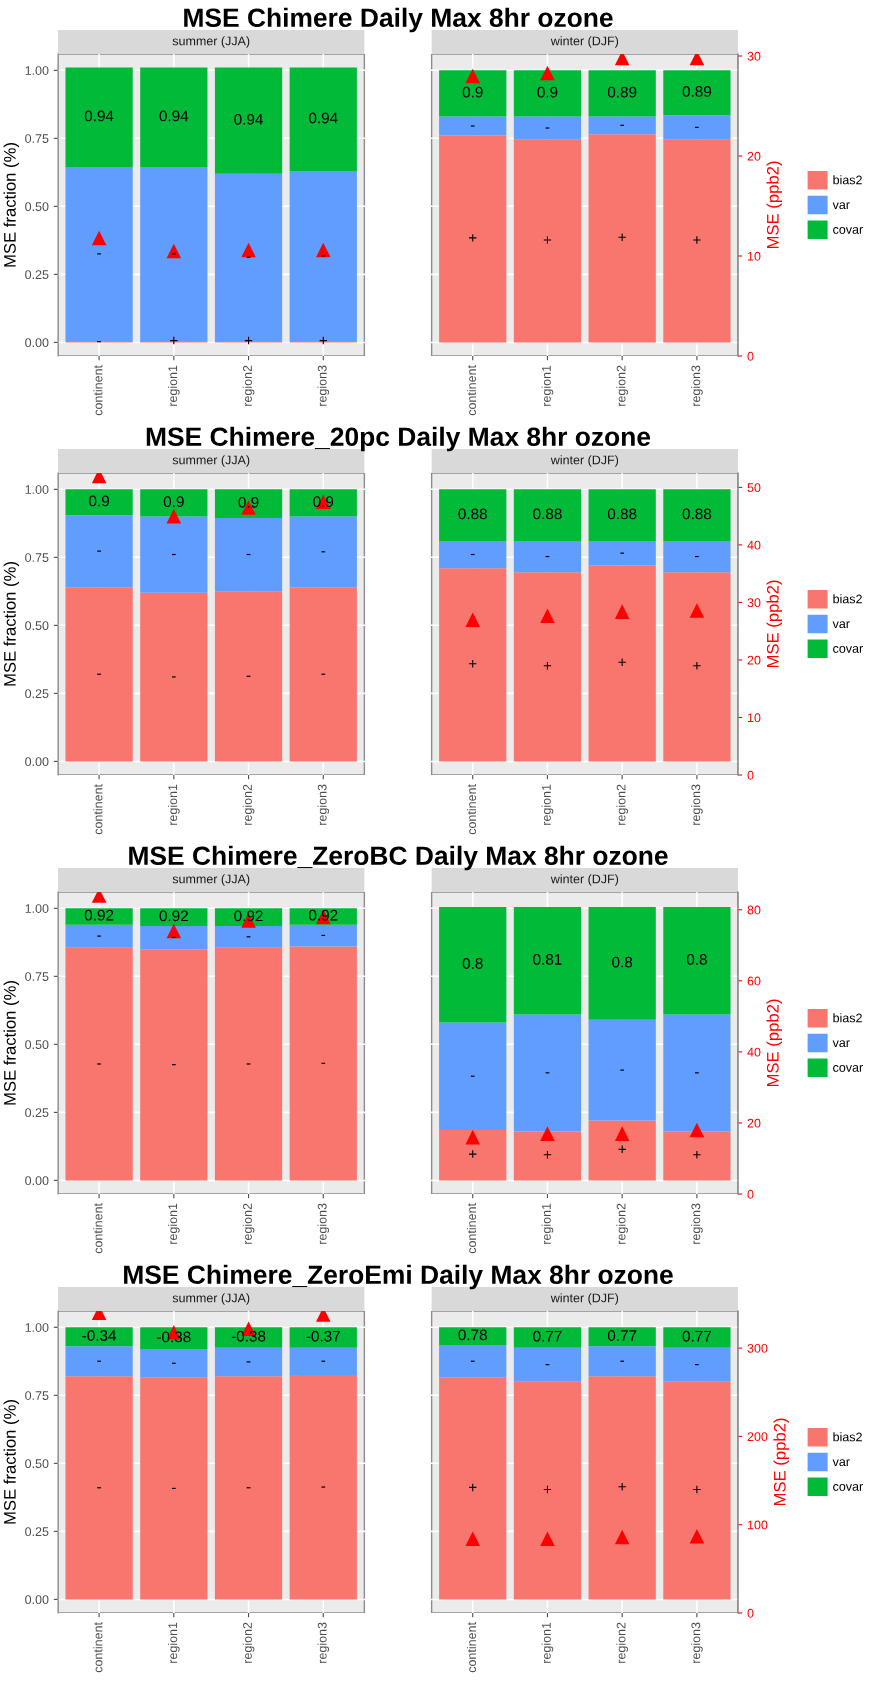  Describe the element at coordinates (757, 1348) in the screenshot. I see `y2-tick-label: 300` at that location.